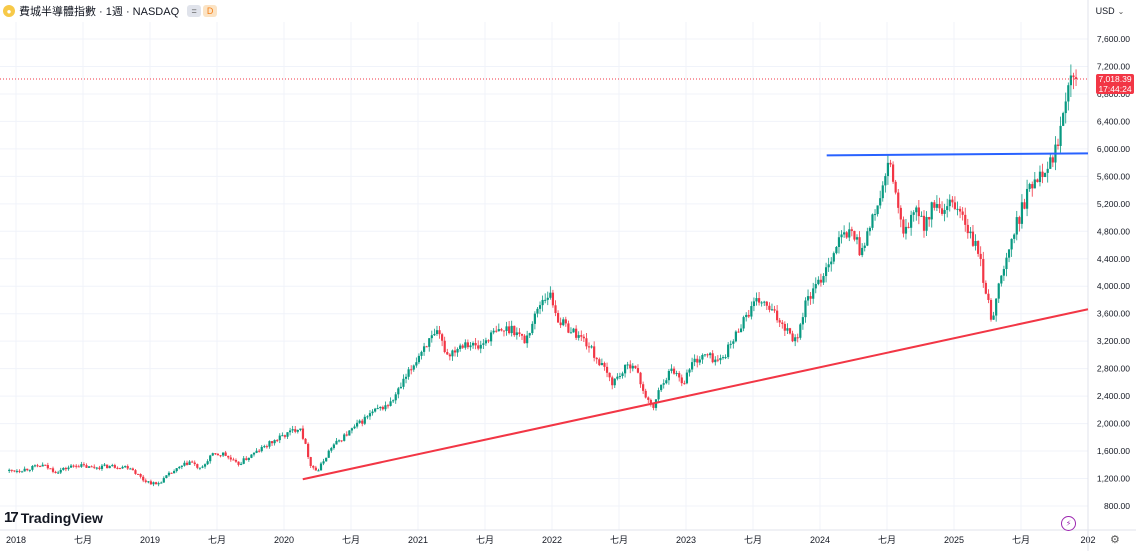 The width and height of the screenshot is (1136, 556). Describe the element at coordinates (686, 540) in the screenshot. I see `x-tick-label: 2023` at that location.